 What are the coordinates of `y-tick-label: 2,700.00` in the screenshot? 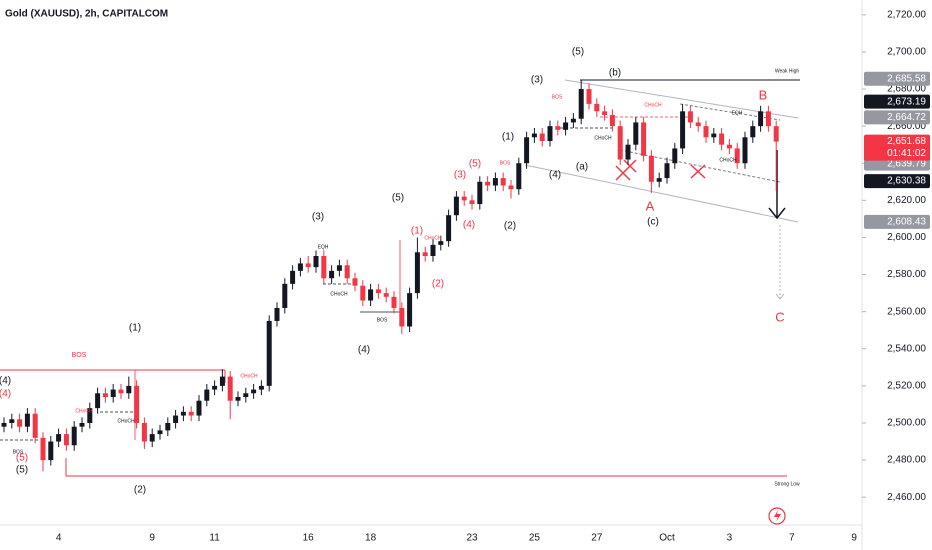 It's located at (906, 52).